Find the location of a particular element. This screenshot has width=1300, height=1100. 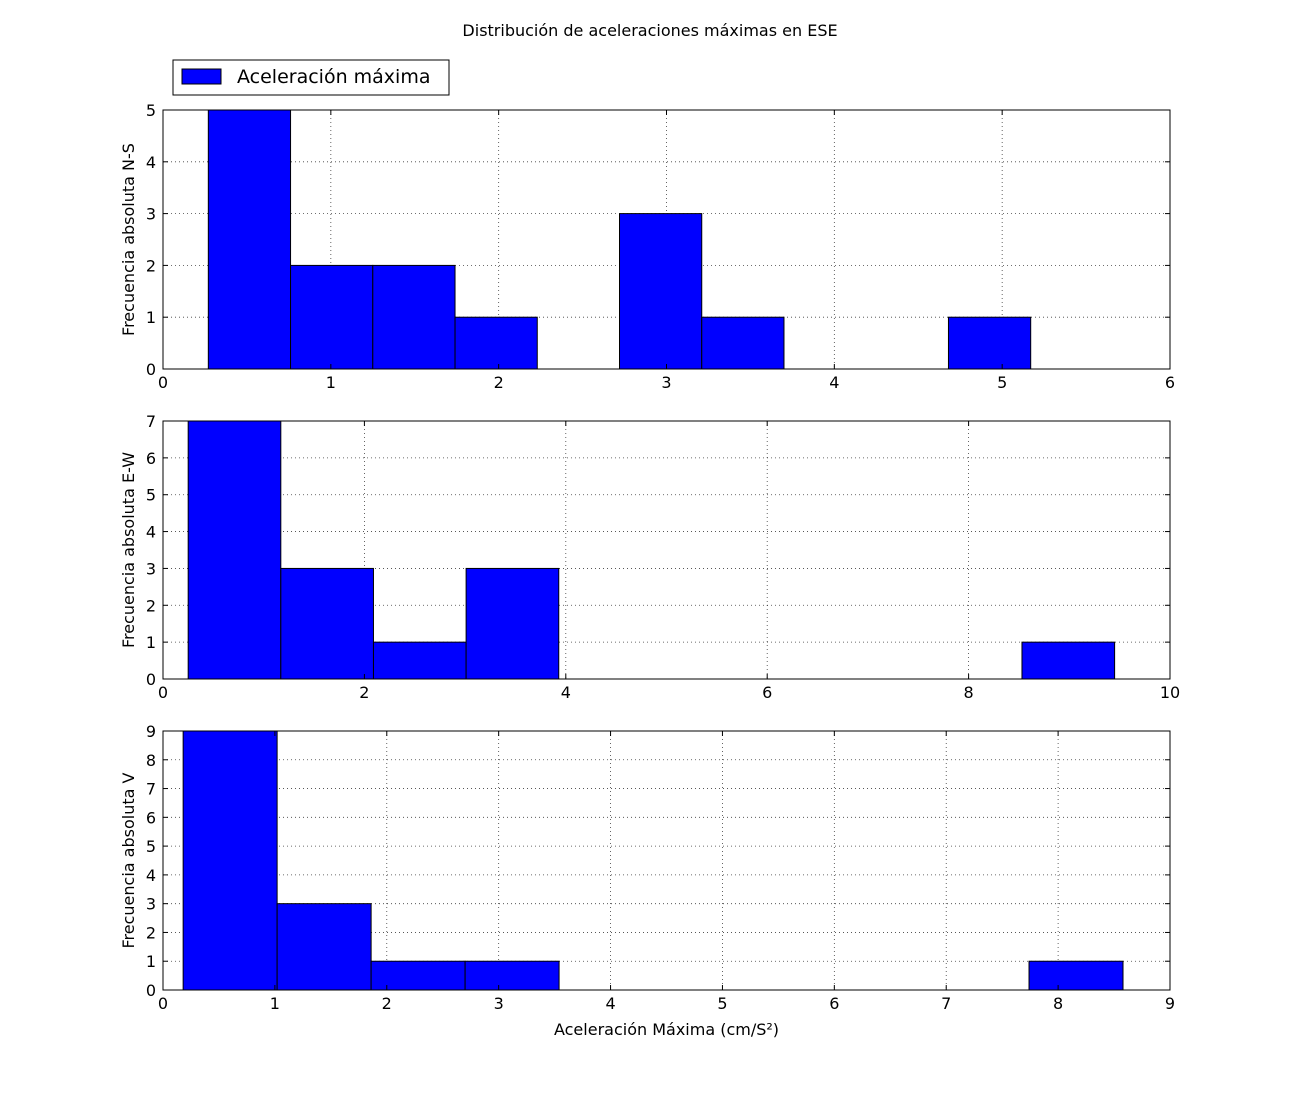

y-axis-label-ns: Frecuencia absoluta N-S is located at coordinates (128, 239).